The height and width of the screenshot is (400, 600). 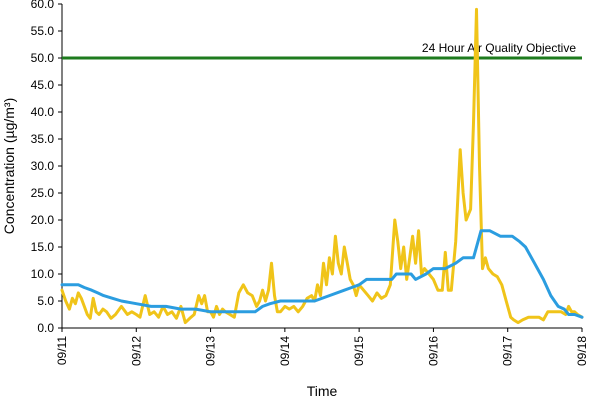 I want to click on y-tick-label: 25.0, so click(x=43, y=193).